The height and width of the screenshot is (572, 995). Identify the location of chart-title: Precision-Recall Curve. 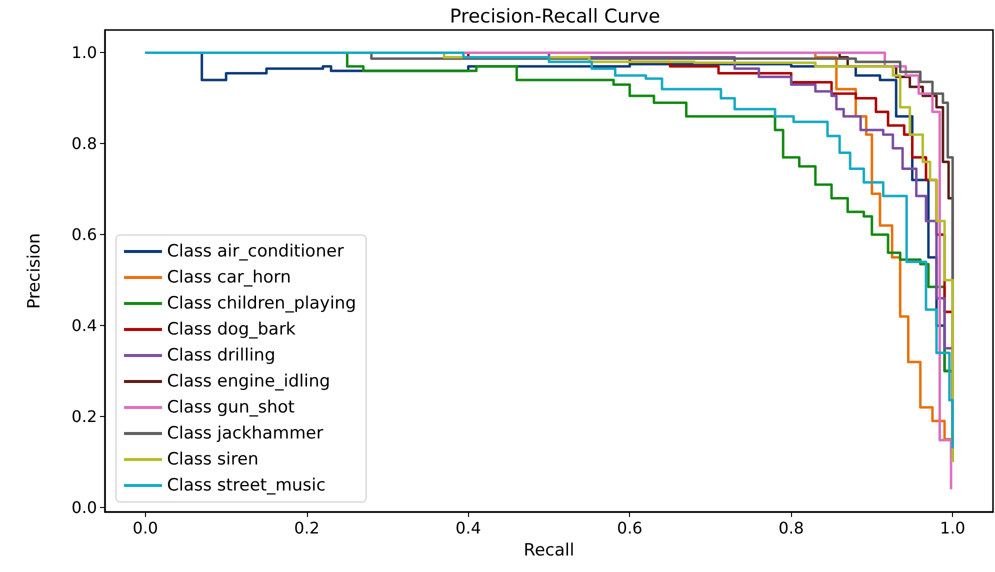
(555, 17).